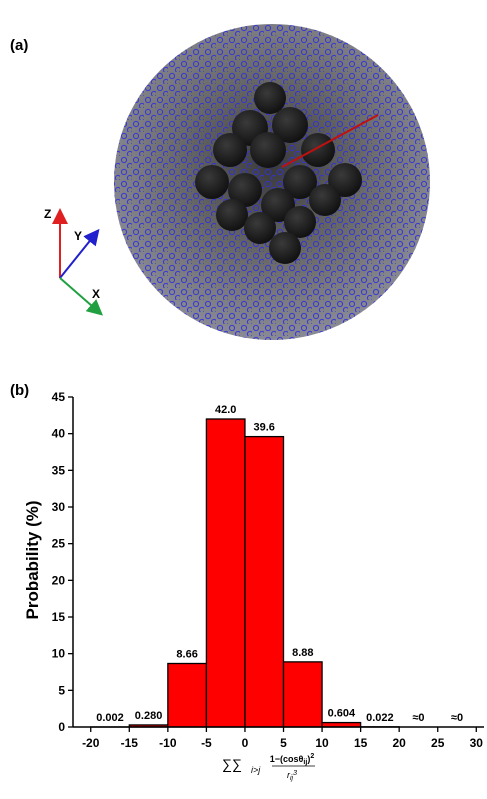 The image size is (487, 799). Describe the element at coordinates (19, 390) in the screenshot. I see `panel-label: (b)` at that location.